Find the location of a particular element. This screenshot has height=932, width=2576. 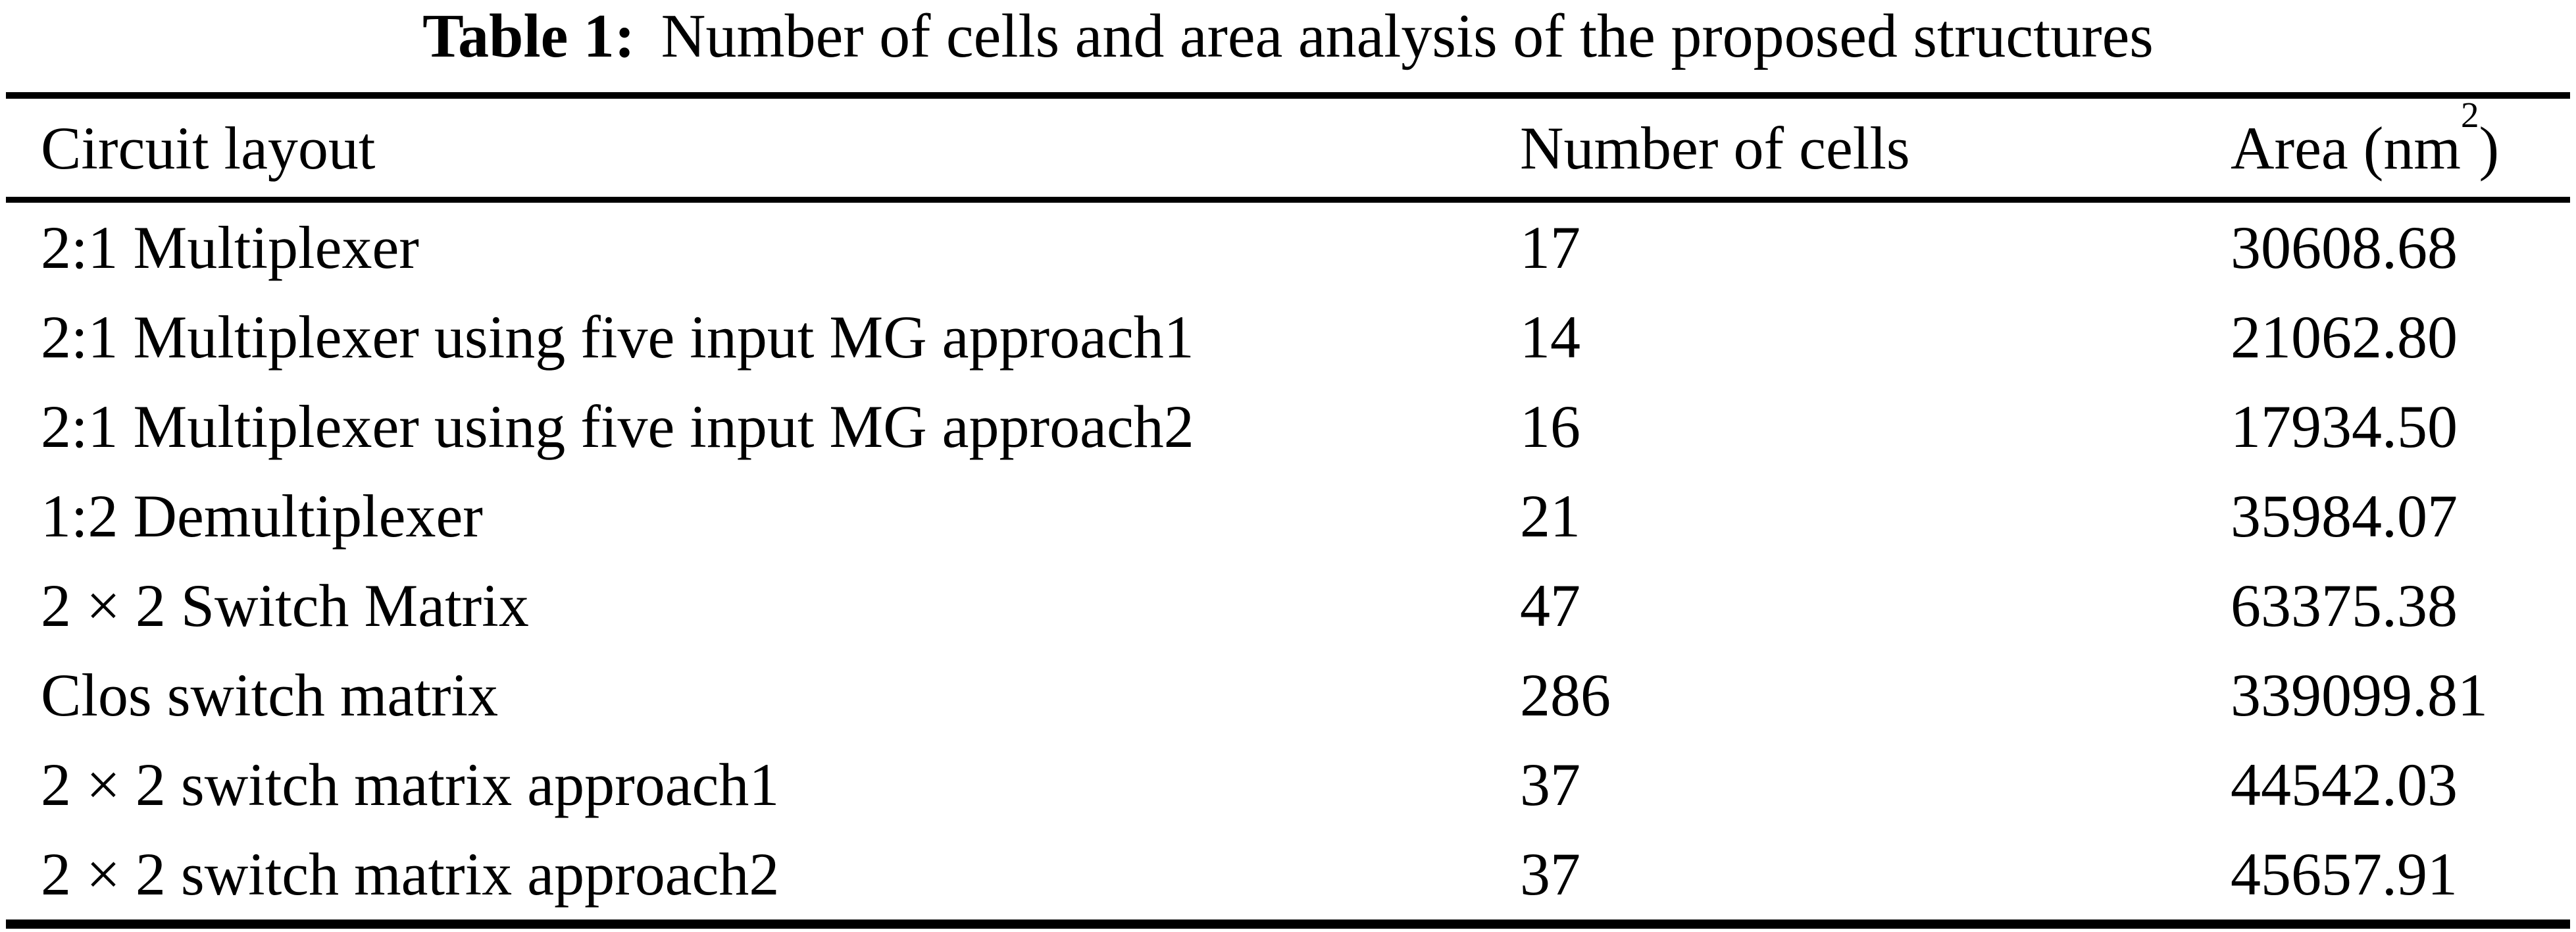

area-header-prefix: Area (nm is located at coordinates (2346, 148).